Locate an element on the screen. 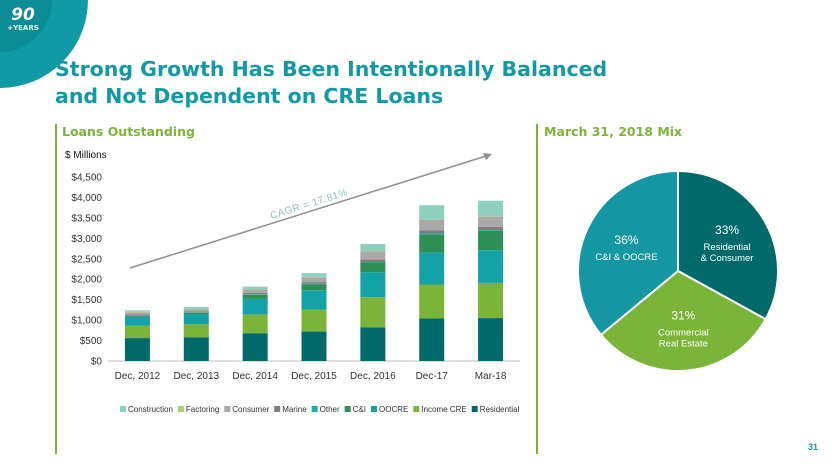 The width and height of the screenshot is (832, 468). legend-label: Consumer is located at coordinates (250, 409).